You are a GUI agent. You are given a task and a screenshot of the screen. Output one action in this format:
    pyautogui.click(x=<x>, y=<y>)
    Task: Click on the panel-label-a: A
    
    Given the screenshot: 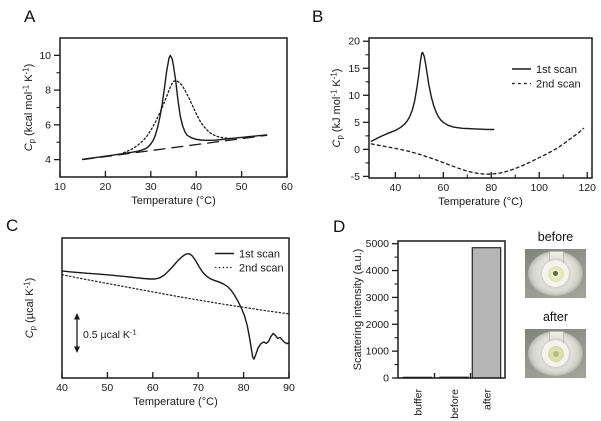 What is the action you would take?
    pyautogui.click(x=30, y=16)
    